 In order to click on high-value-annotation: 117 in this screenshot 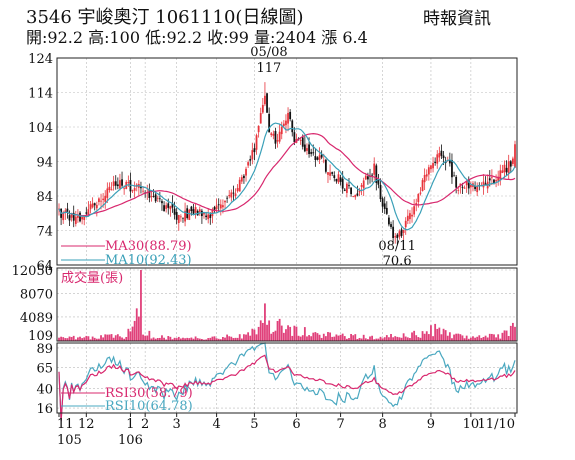, I will do `click(269, 68)`.